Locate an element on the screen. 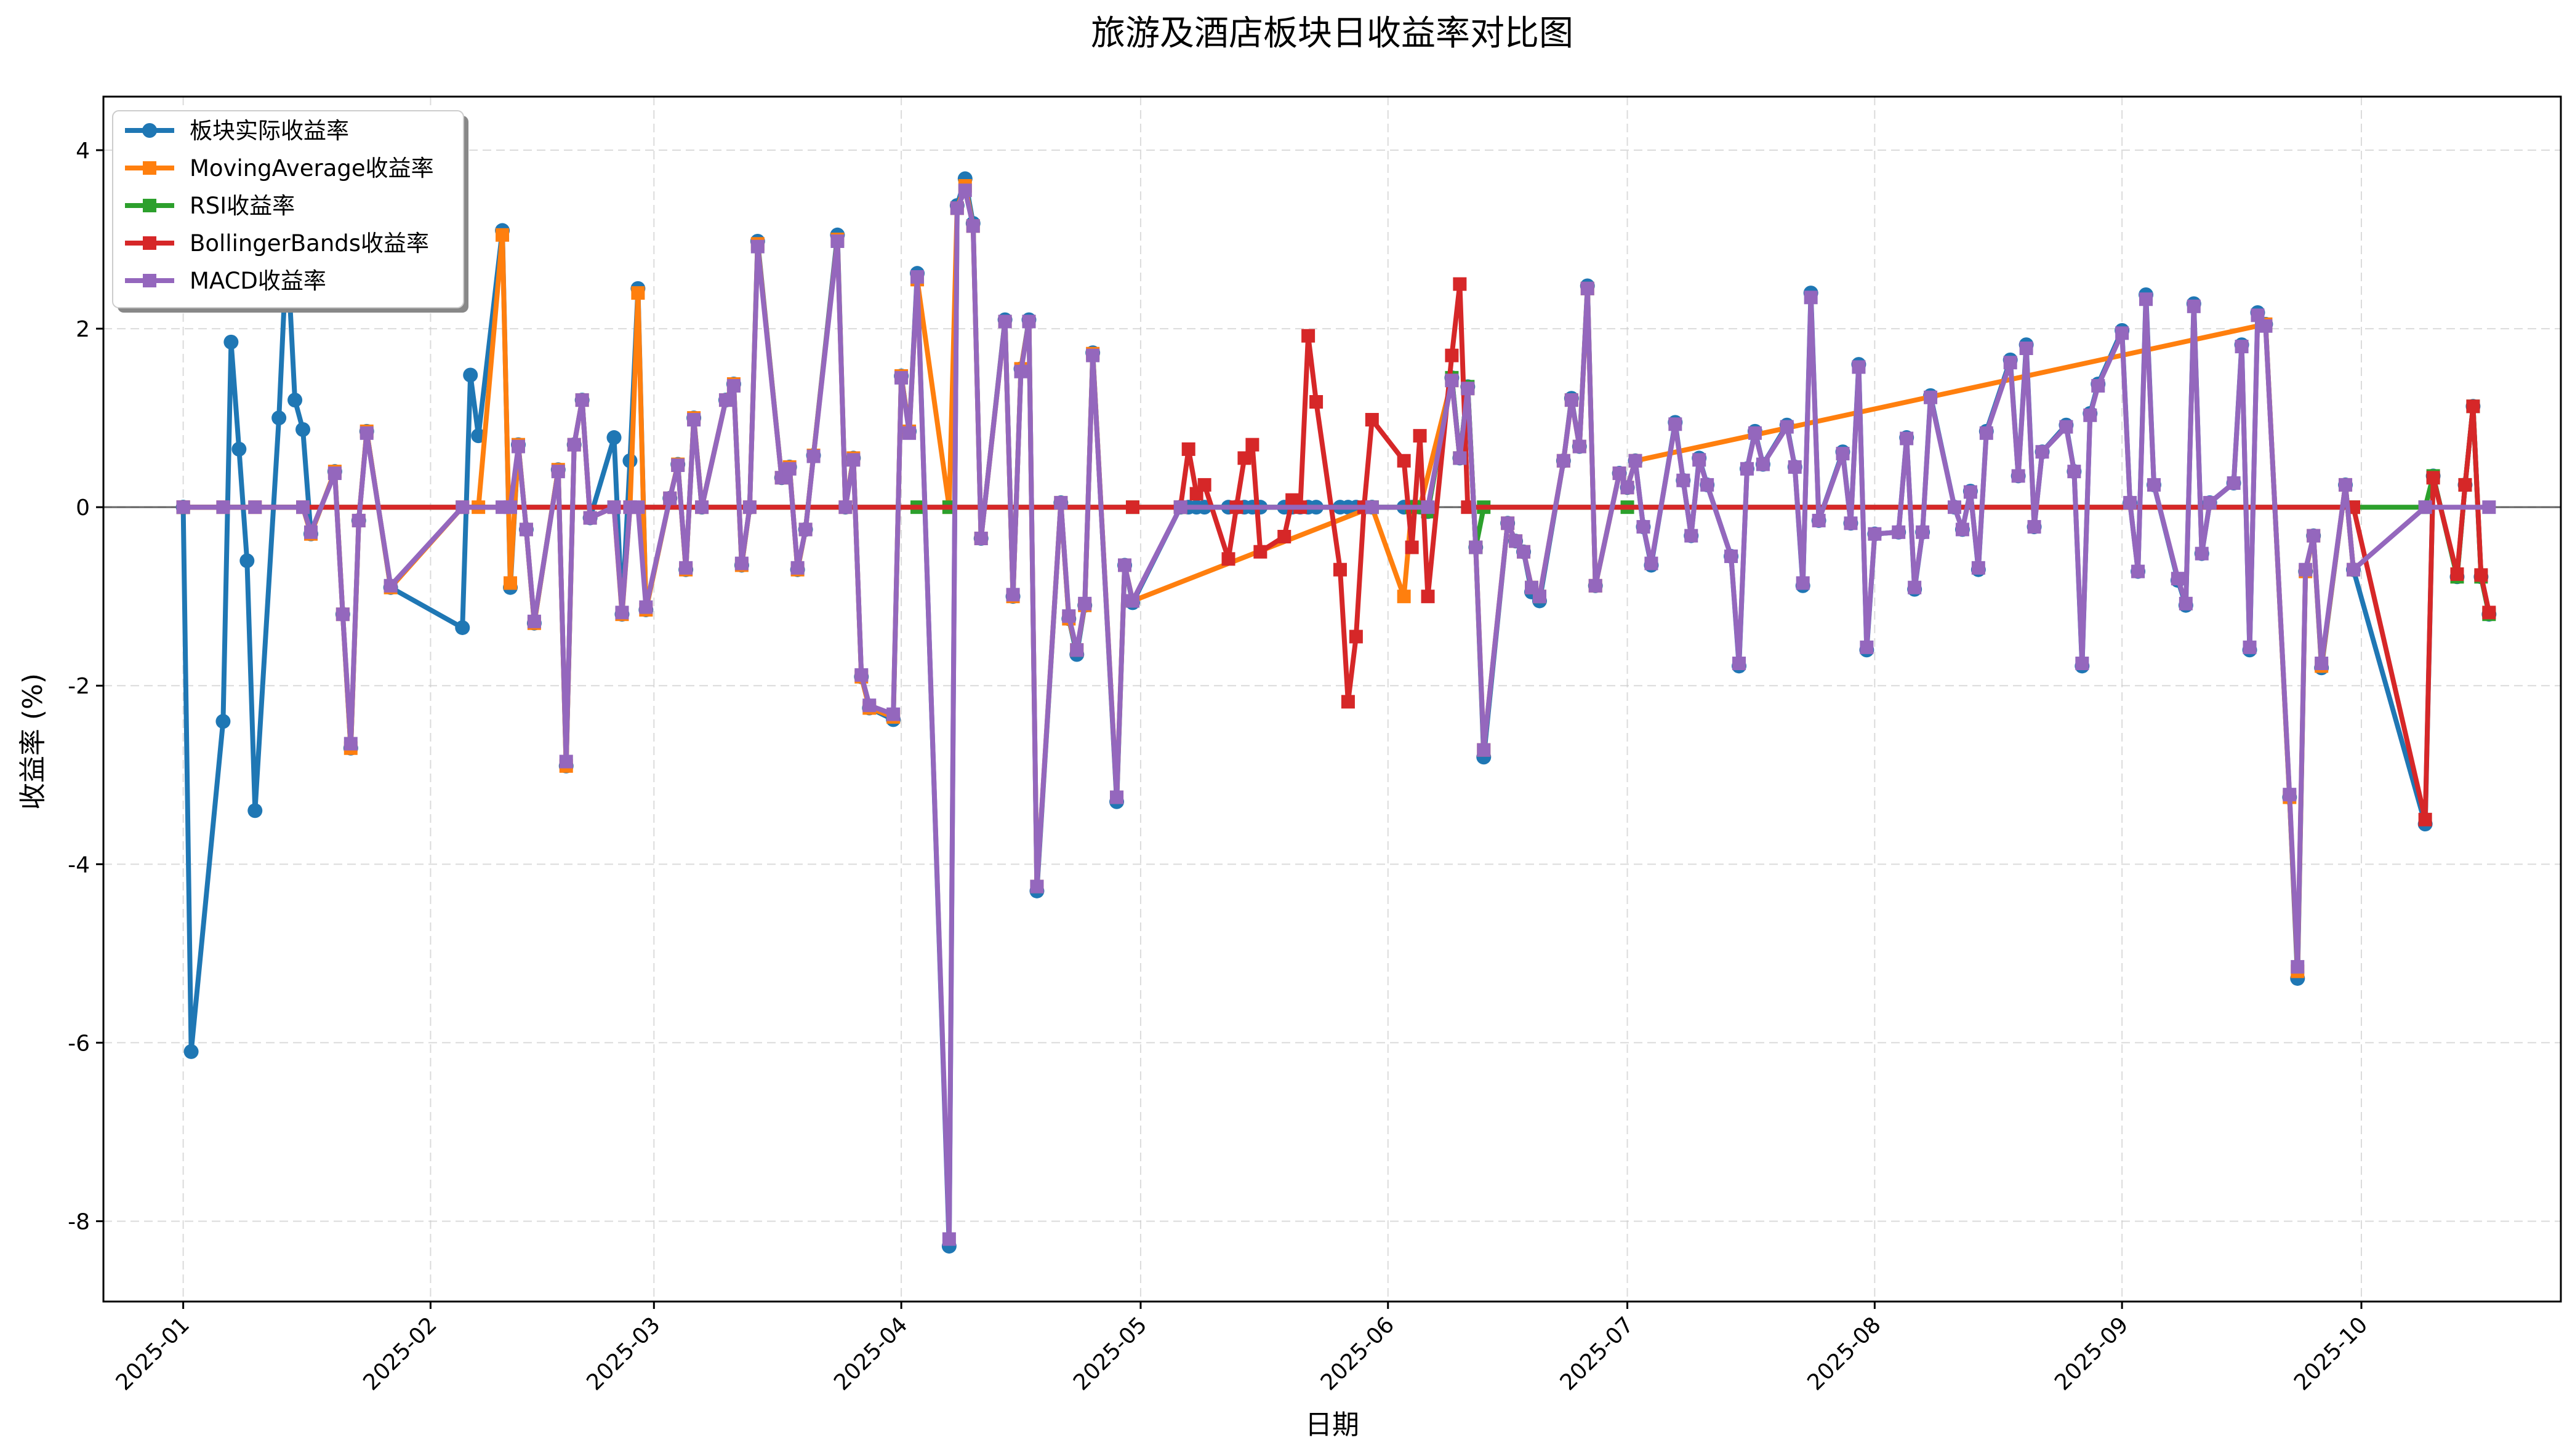 Image resolution: width=2567 pixels, height=1456 pixels. y-axis: -8 -6 -4 -2 0 2 4 is located at coordinates (85, 686).